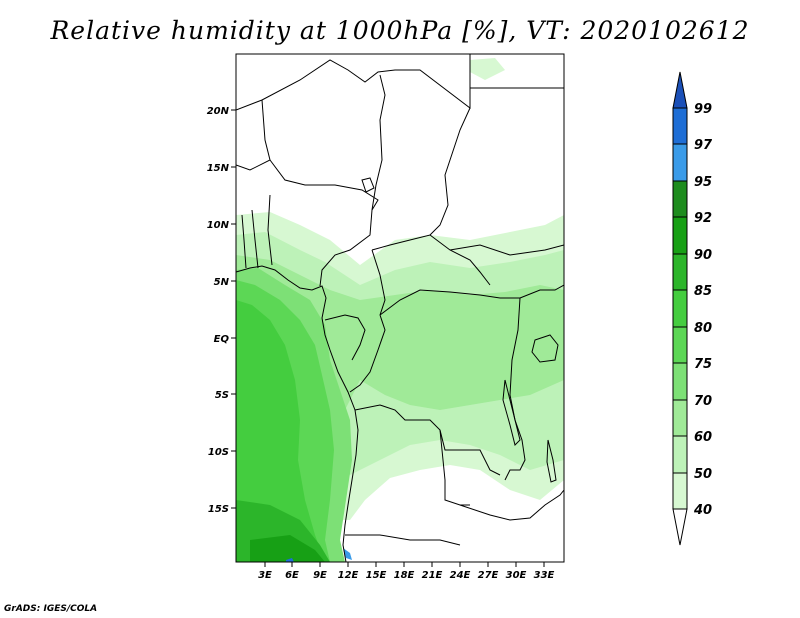 This screenshot has height=618, width=800. What do you see at coordinates (703, 145) in the screenshot?
I see `colorbar-label-97: 97` at bounding box center [703, 145].